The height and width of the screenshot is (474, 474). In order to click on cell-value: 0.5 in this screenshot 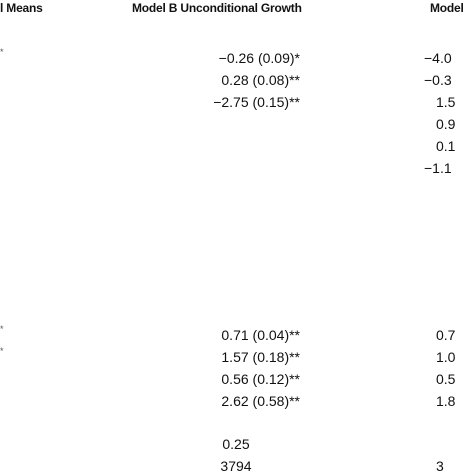, I will do `click(446, 379)`.